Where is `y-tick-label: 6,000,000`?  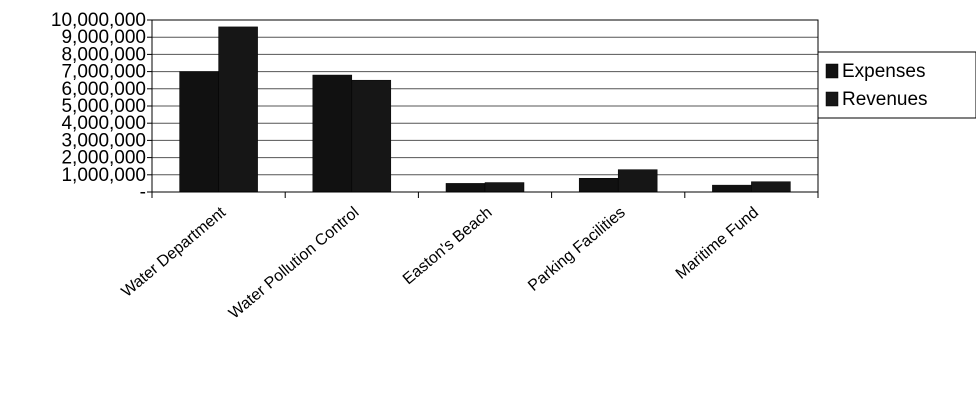 y-tick-label: 6,000,000 is located at coordinates (103, 89).